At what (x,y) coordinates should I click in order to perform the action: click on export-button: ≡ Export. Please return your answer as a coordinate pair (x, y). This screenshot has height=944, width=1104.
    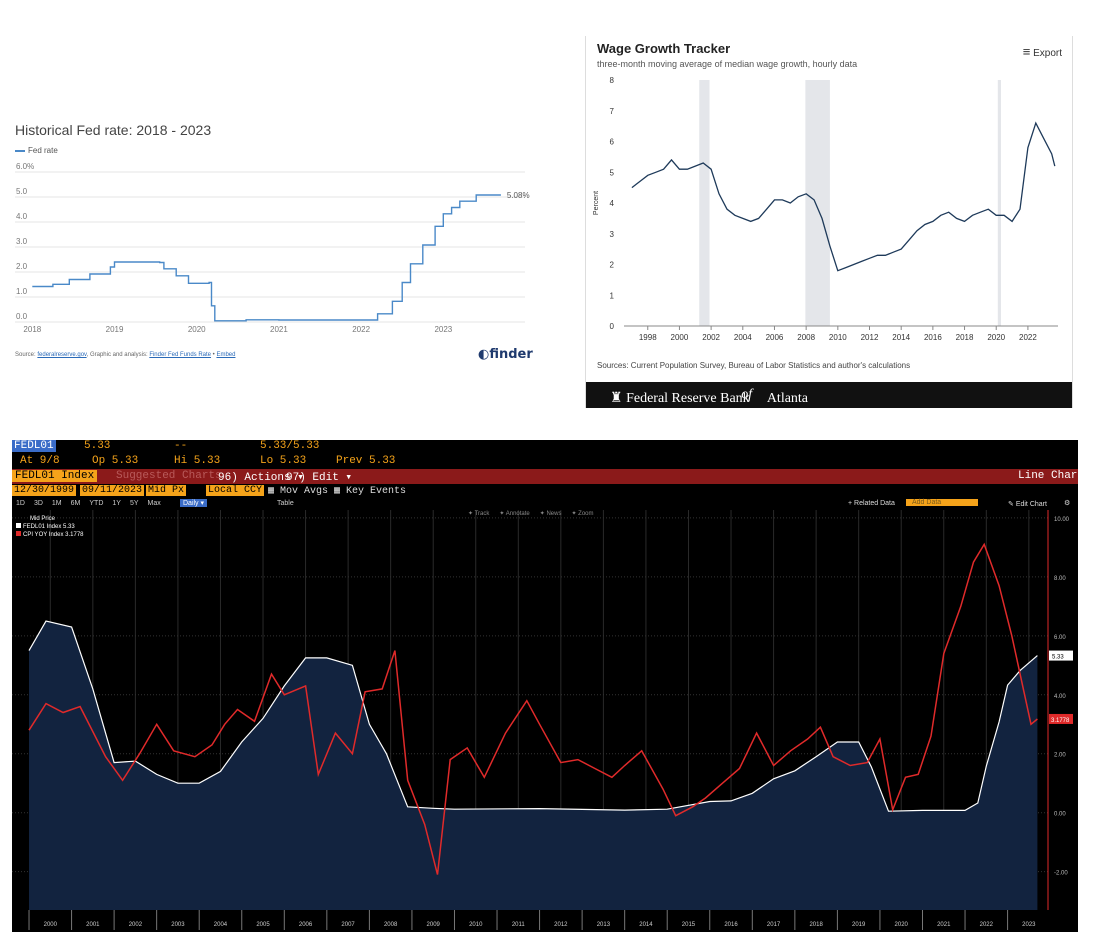
    Looking at the image, I should click on (1042, 51).